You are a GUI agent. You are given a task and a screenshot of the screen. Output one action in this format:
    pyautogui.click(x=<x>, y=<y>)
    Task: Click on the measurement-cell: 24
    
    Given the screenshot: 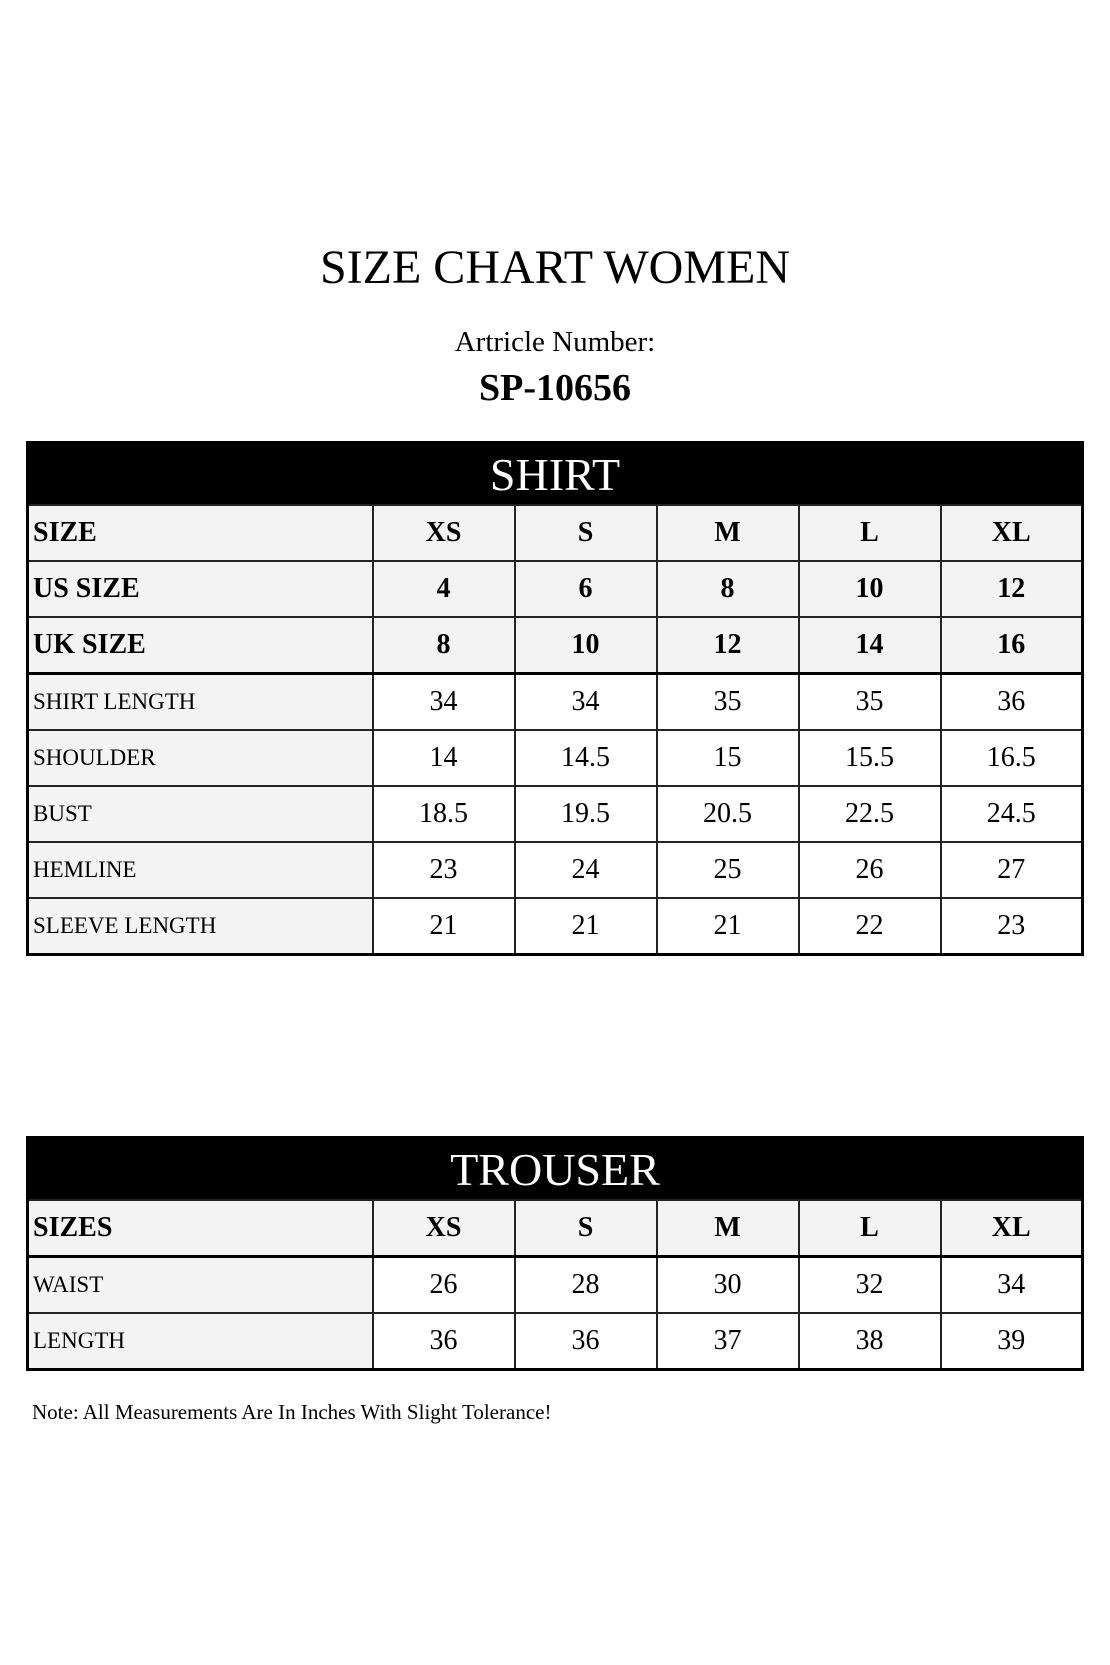 What is the action you would take?
    pyautogui.click(x=585, y=870)
    